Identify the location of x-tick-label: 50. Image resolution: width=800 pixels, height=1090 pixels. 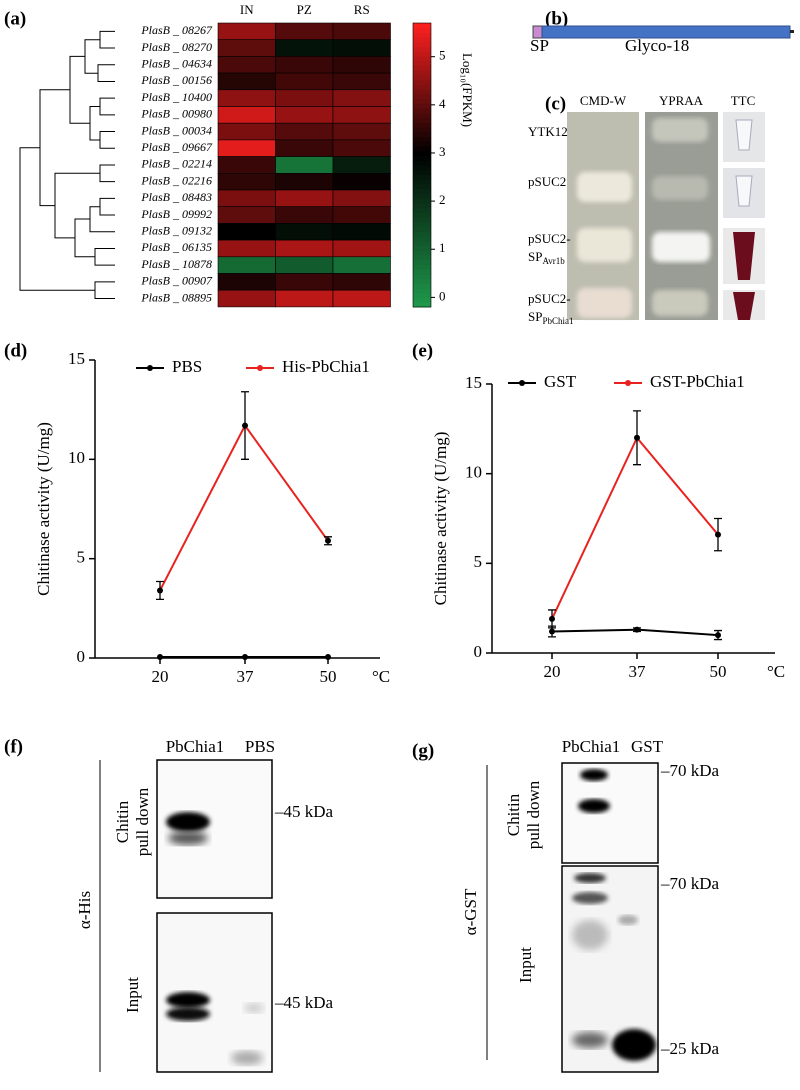
(328, 676).